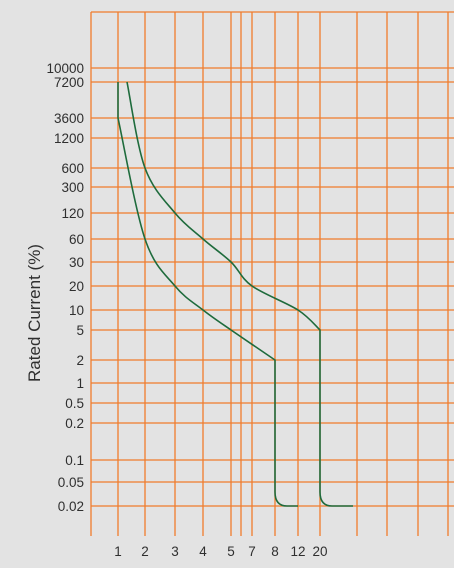  I want to click on y-tick-label: 0.02, so click(71, 506).